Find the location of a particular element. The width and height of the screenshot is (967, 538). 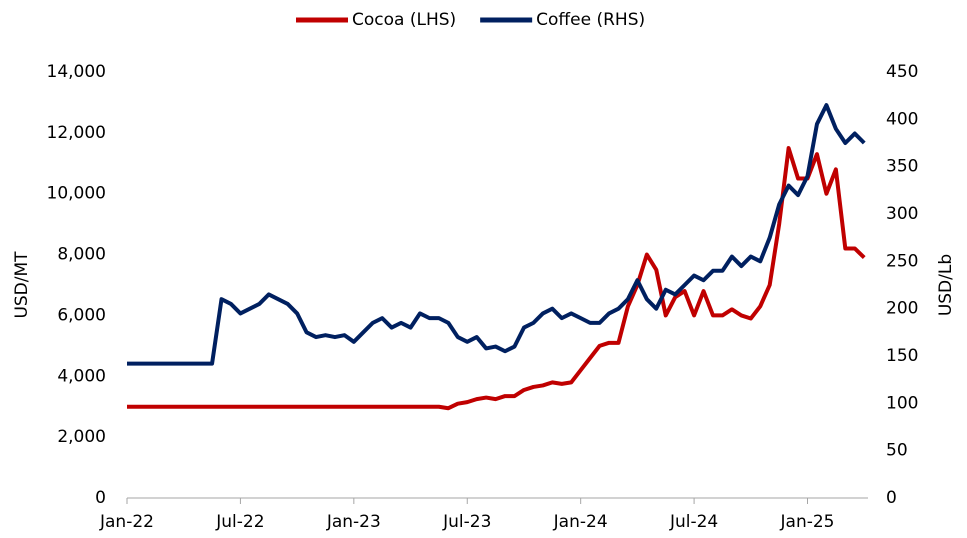

y-tick-label: 8,000 is located at coordinates (81, 255).